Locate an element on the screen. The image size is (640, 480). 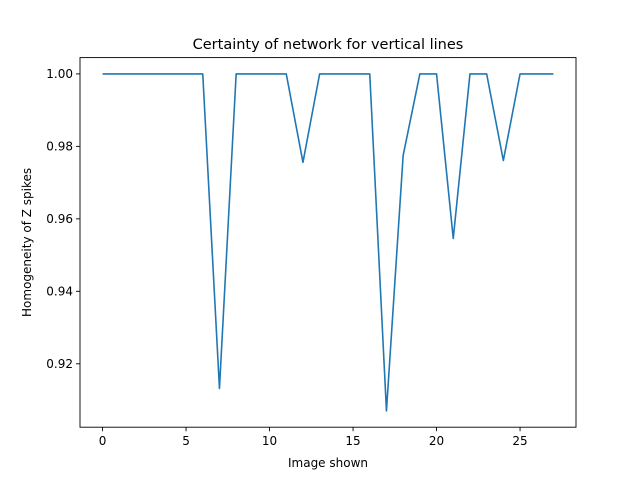
y-tick-label: 0.96 is located at coordinates (59, 219).